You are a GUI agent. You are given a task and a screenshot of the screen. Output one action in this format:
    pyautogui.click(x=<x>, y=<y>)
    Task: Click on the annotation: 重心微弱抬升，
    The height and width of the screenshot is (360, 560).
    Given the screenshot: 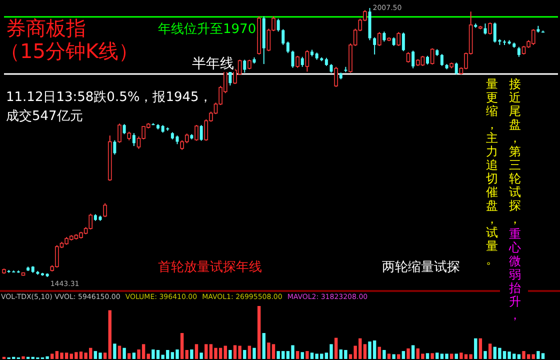 What is the action you would take?
    pyautogui.click(x=514, y=274)
    